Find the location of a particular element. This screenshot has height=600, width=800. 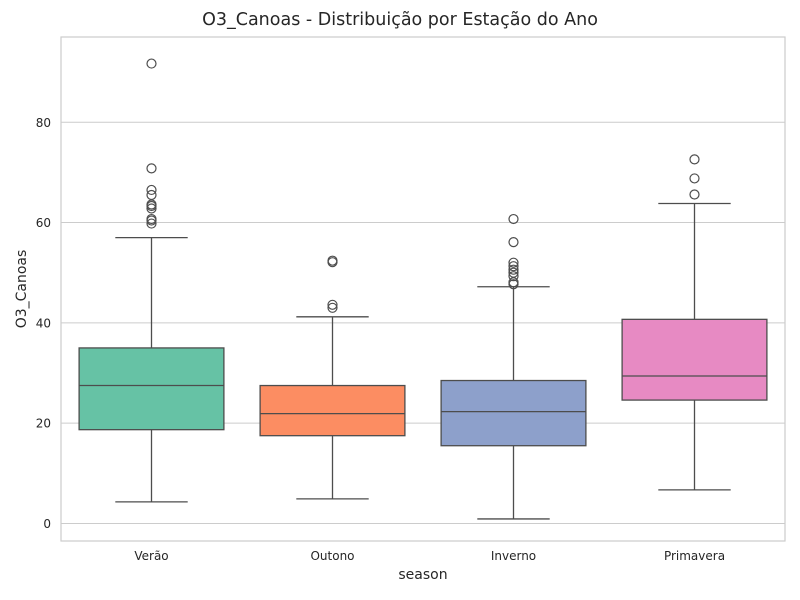

y-tick-label: 80 is located at coordinates (43, 123).